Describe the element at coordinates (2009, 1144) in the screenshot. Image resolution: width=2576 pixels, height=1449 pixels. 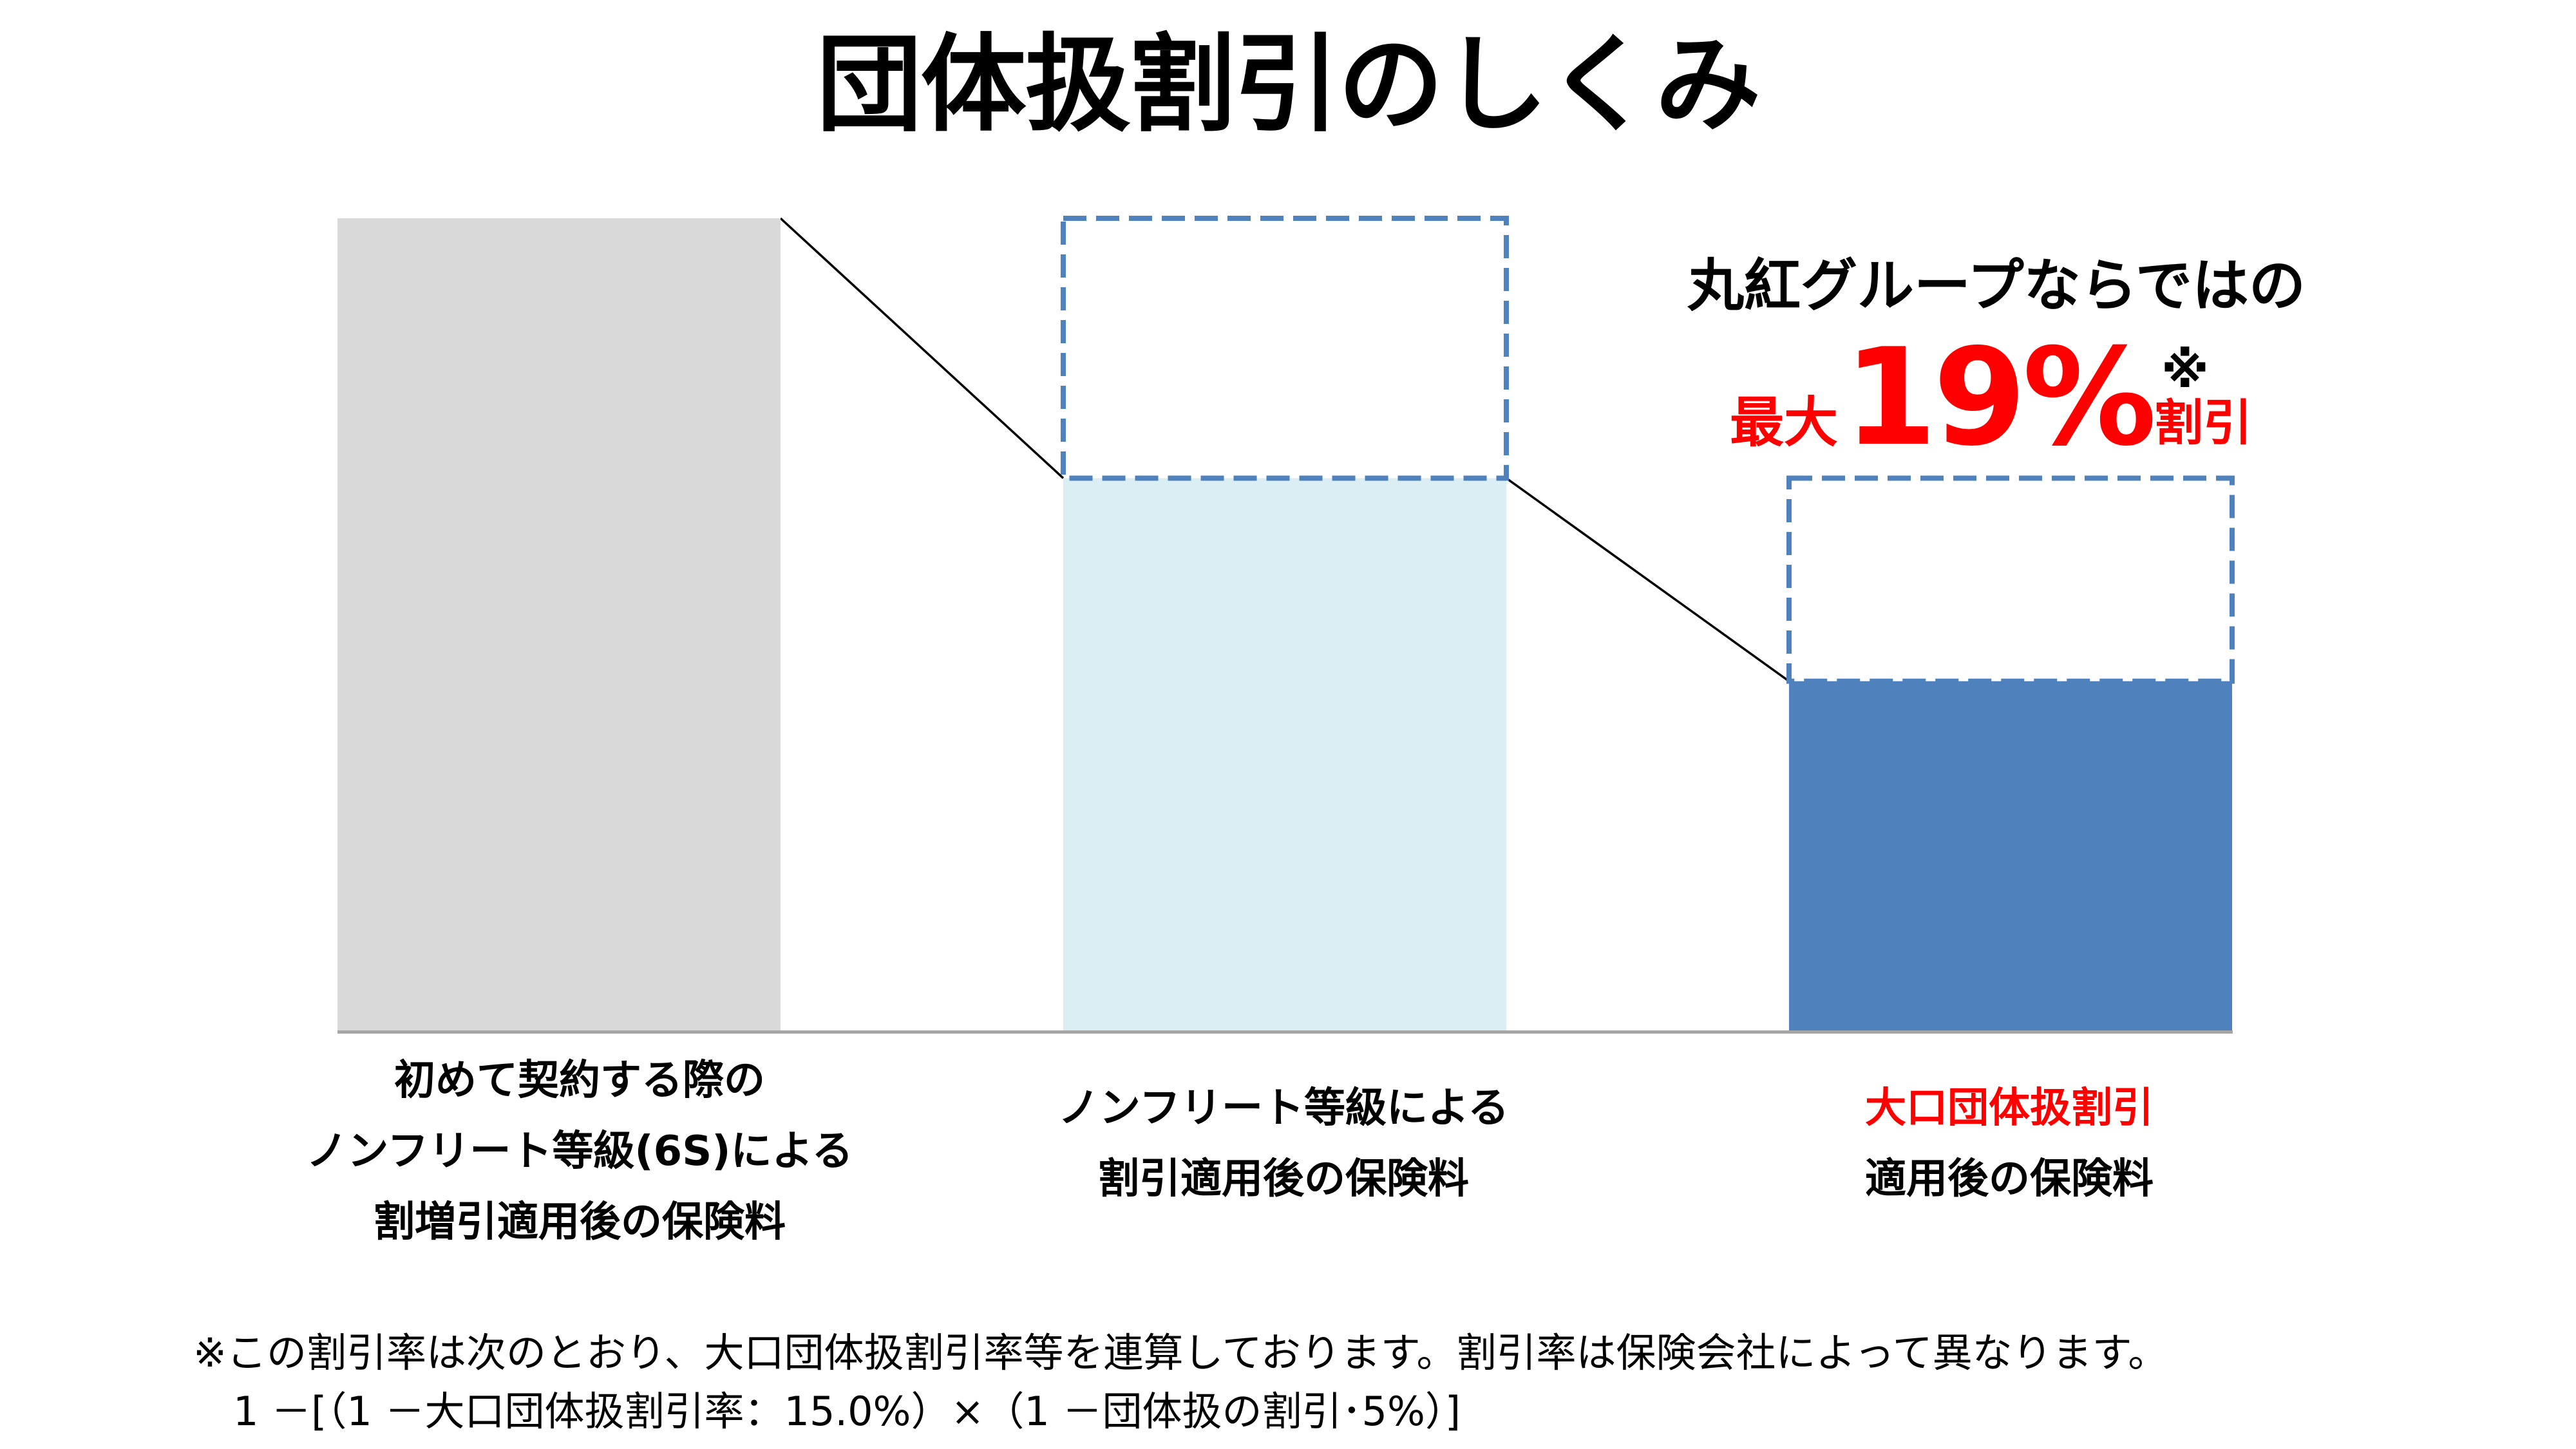
I see `category-label-group-discount: 大口団体扱割引 適用後の保険料` at that location.